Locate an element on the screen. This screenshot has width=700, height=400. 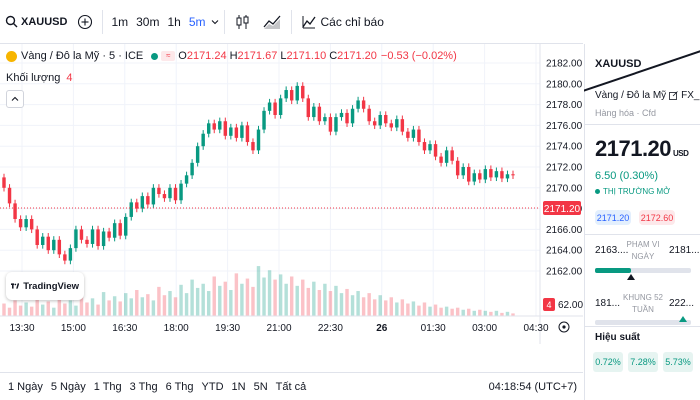
ask-price: 2172.60 is located at coordinates (657, 217).